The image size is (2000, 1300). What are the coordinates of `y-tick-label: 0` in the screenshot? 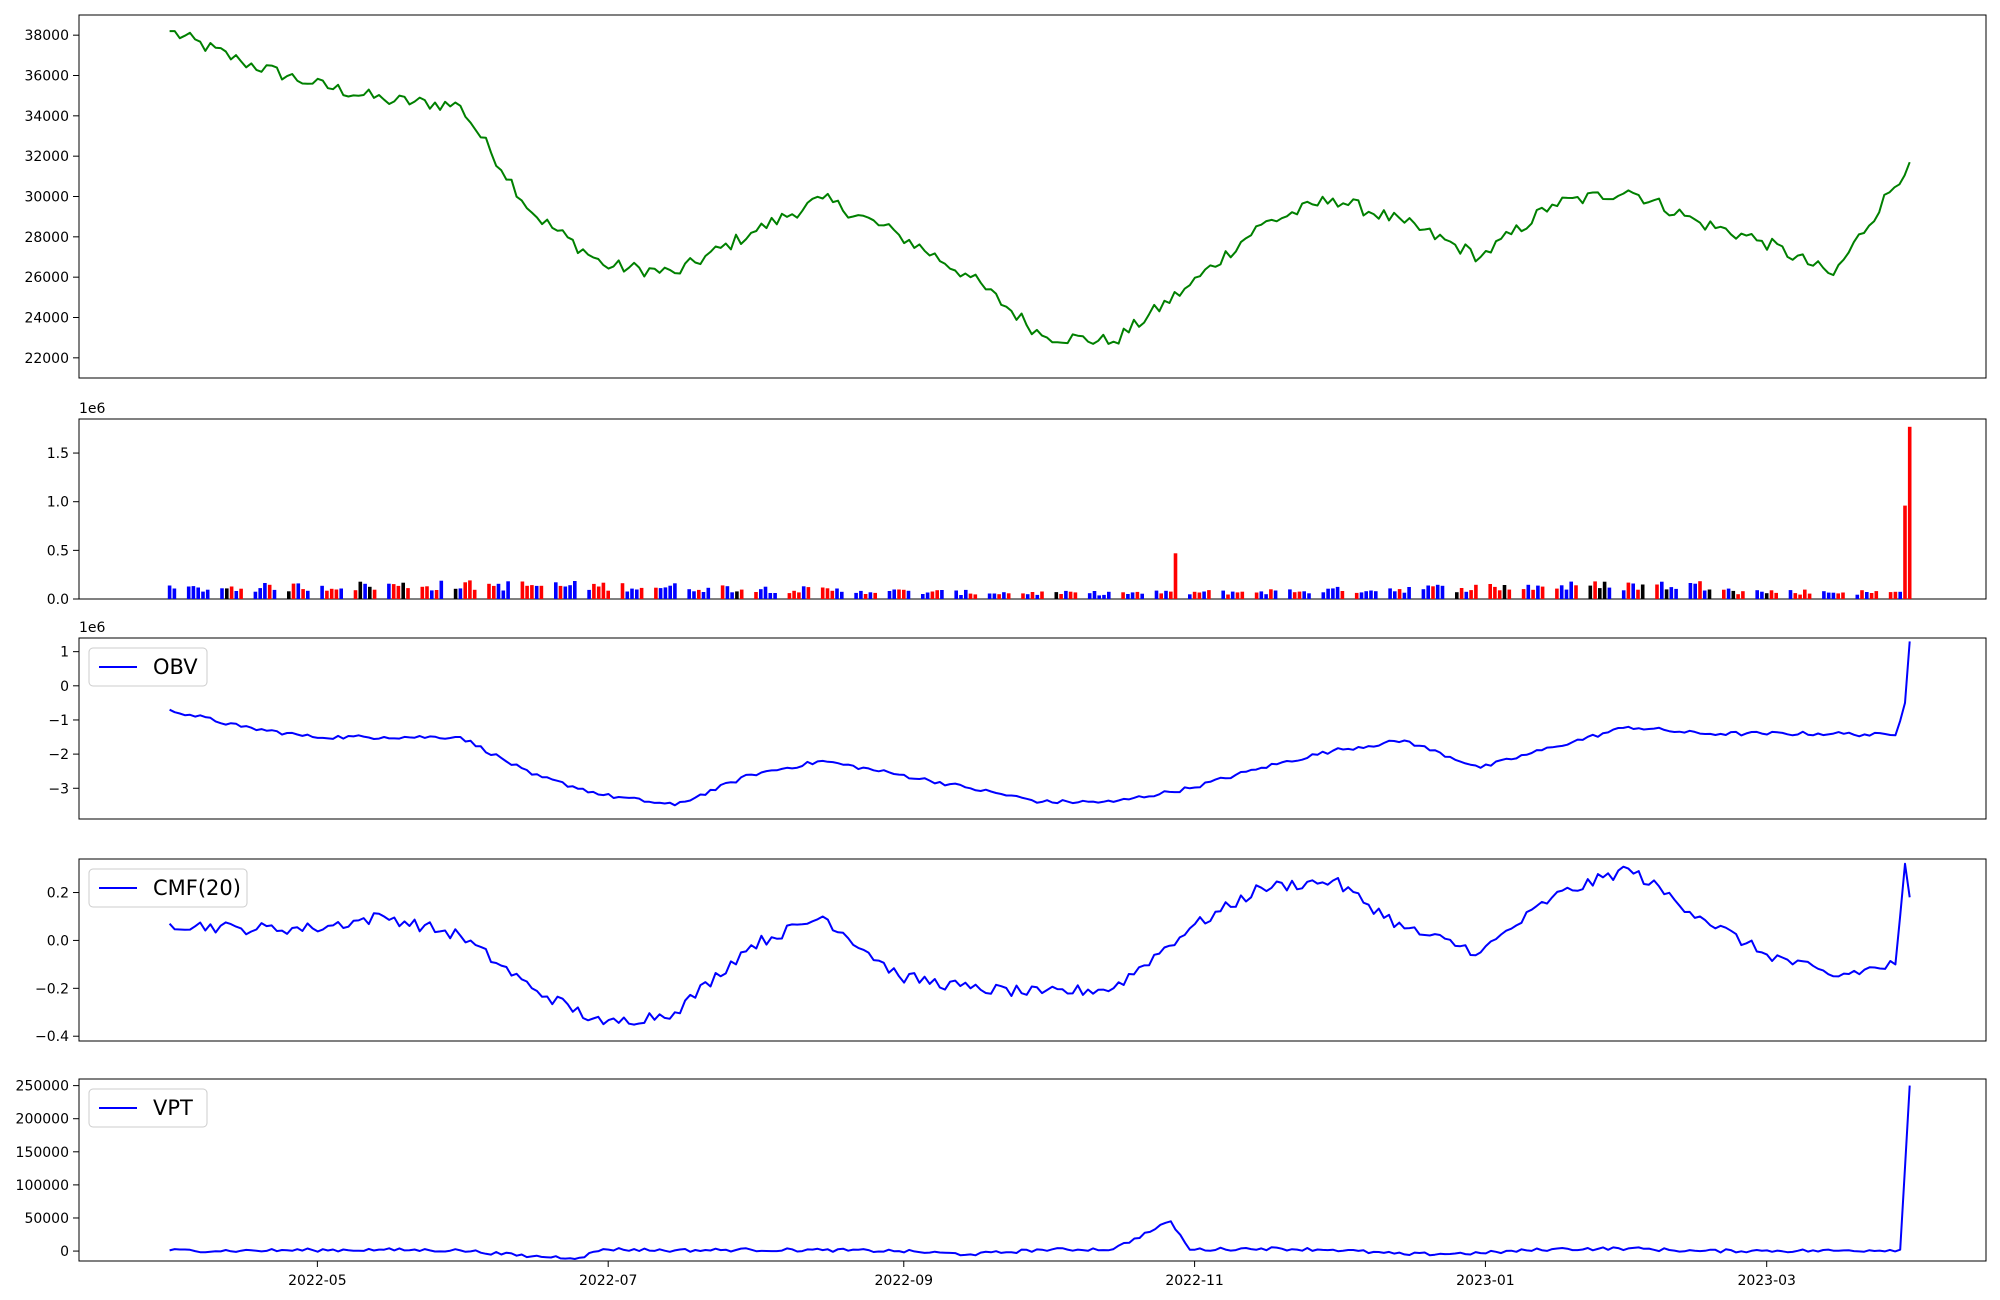 It's located at (64, 1252).